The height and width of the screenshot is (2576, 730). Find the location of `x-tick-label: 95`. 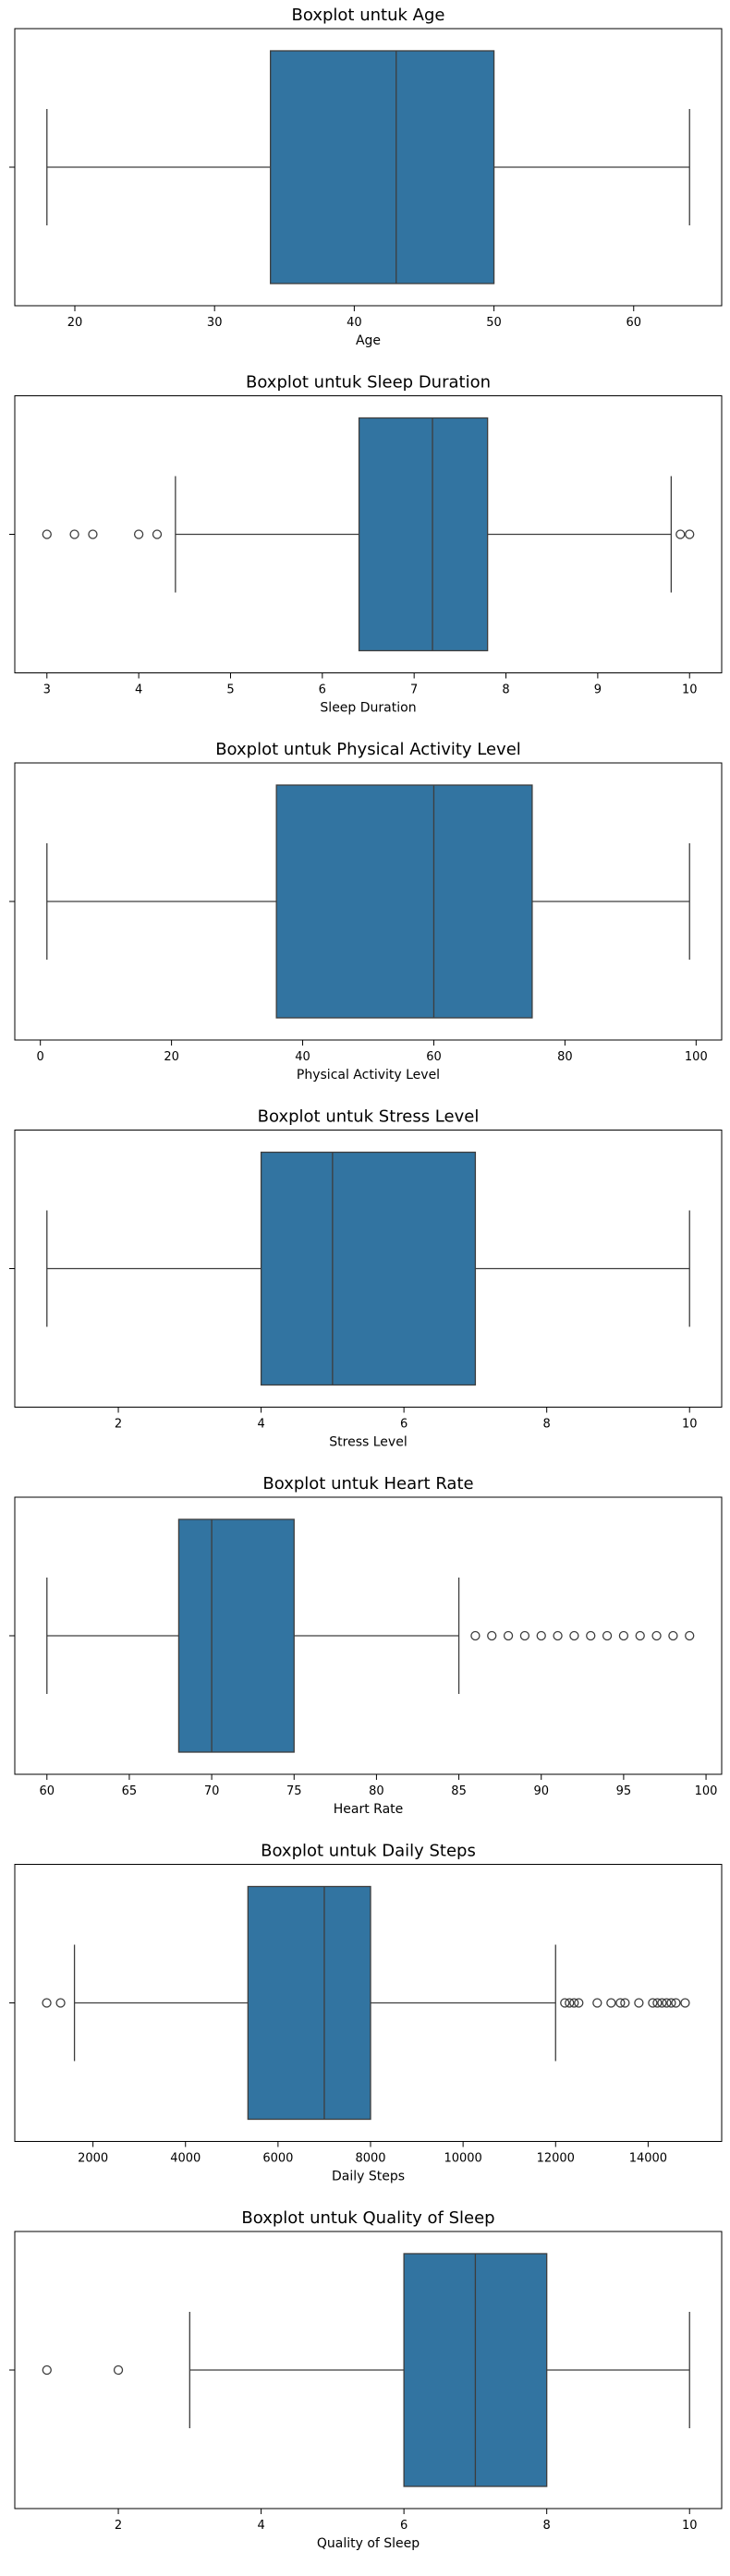

x-tick-label: 95 is located at coordinates (624, 1791).